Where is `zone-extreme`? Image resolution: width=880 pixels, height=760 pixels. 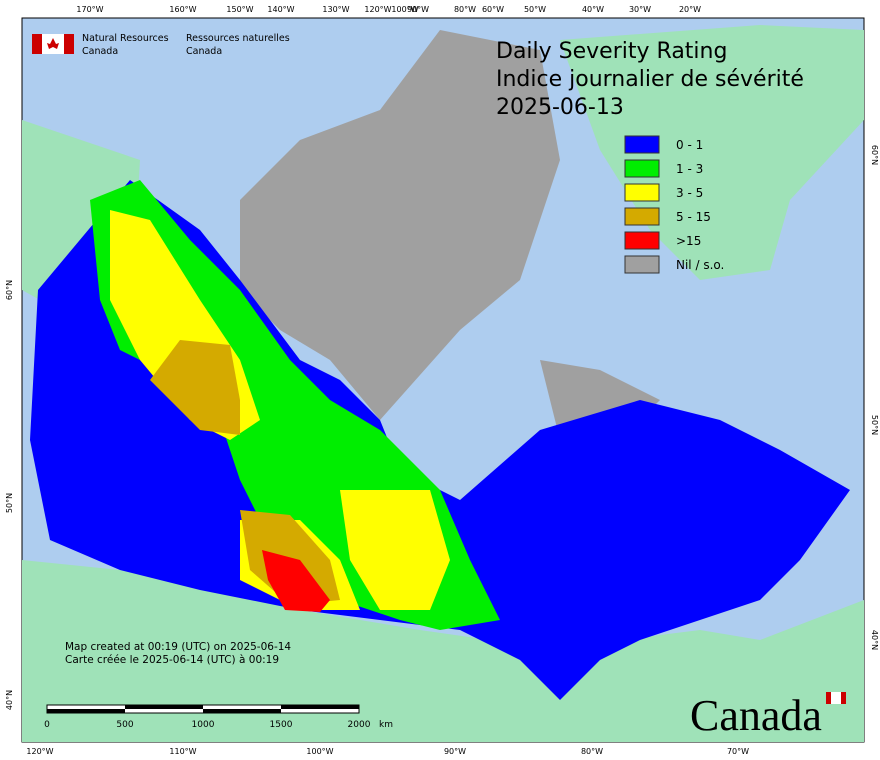 zone-extreme is located at coordinates (296, 581).